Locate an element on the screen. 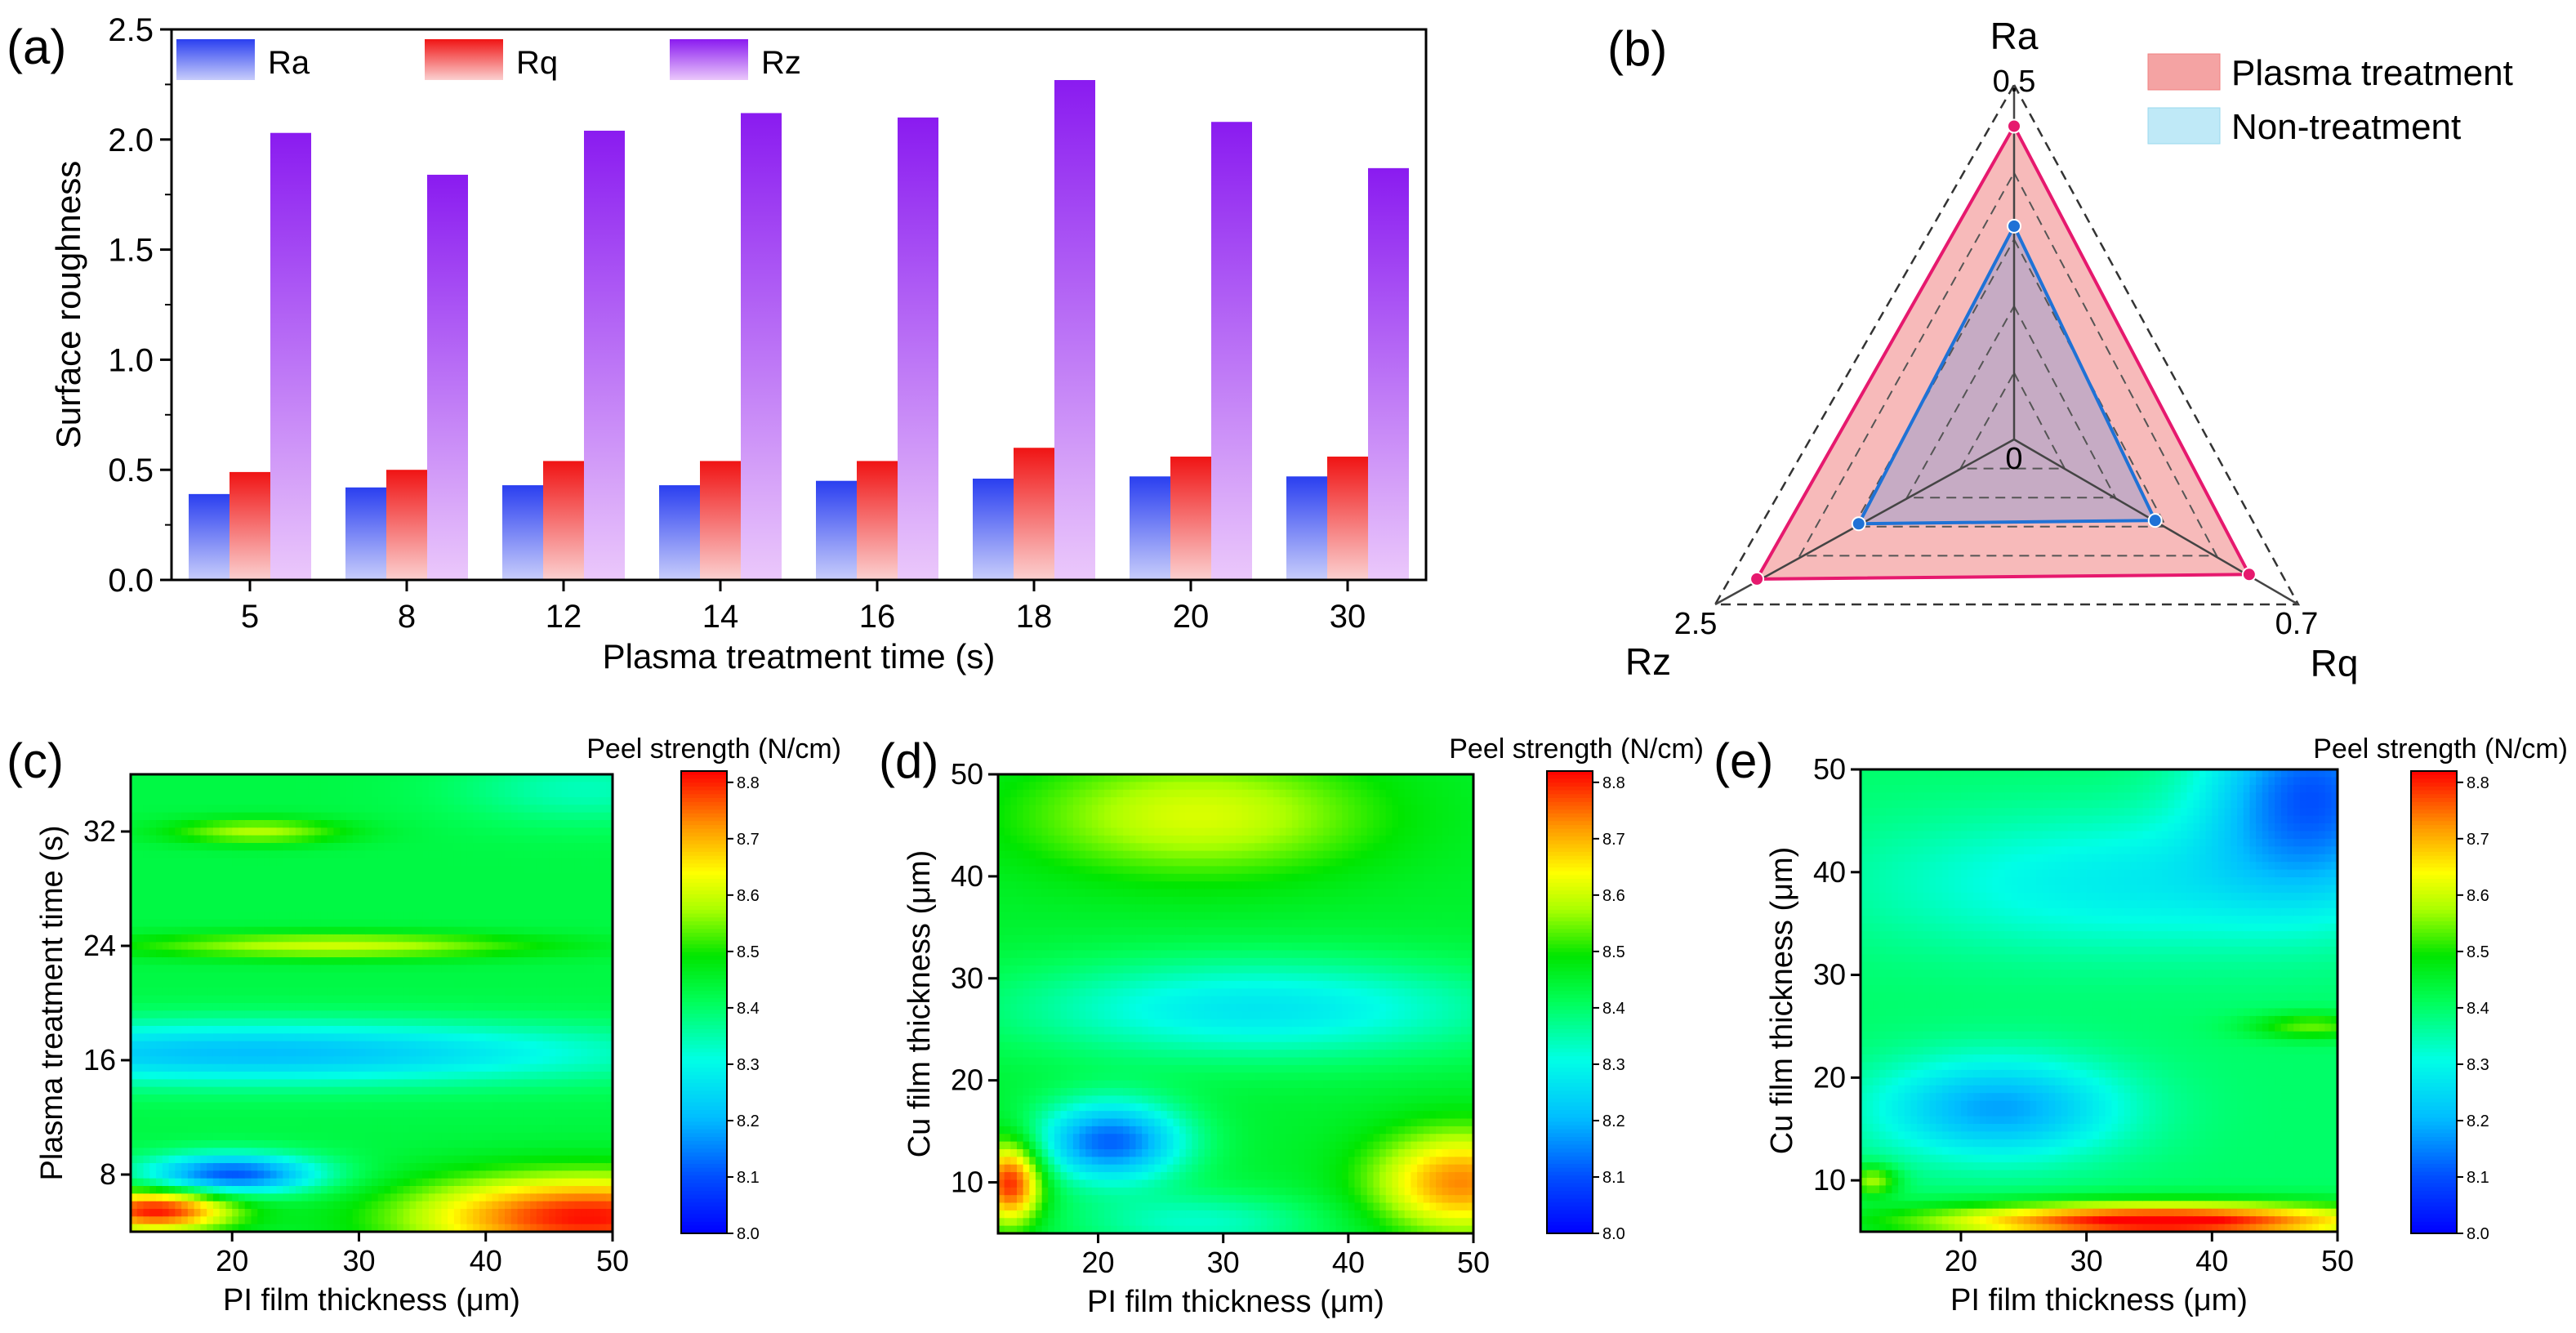  colorbar-tick-label: 8.8 is located at coordinates (748, 783).